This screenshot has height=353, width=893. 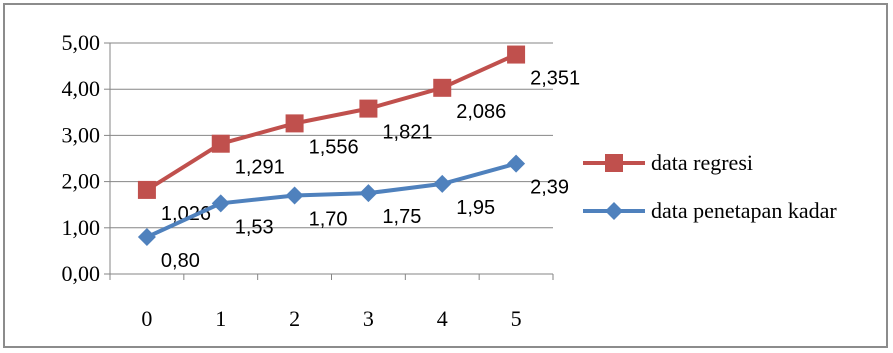 I want to click on data-label: 2,39, so click(x=549, y=188).